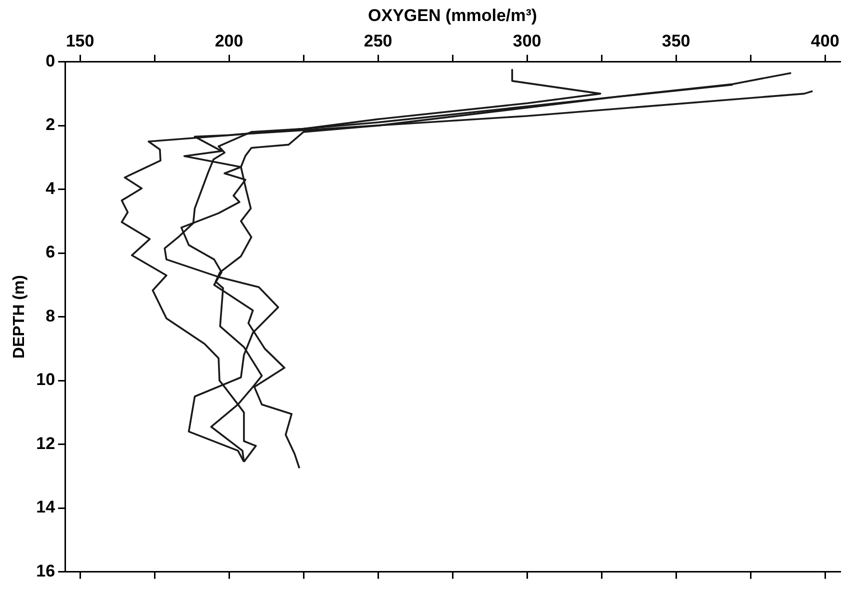 The width and height of the screenshot is (845, 590). Describe the element at coordinates (80, 40) in the screenshot. I see `x-tick-label: 150` at that location.